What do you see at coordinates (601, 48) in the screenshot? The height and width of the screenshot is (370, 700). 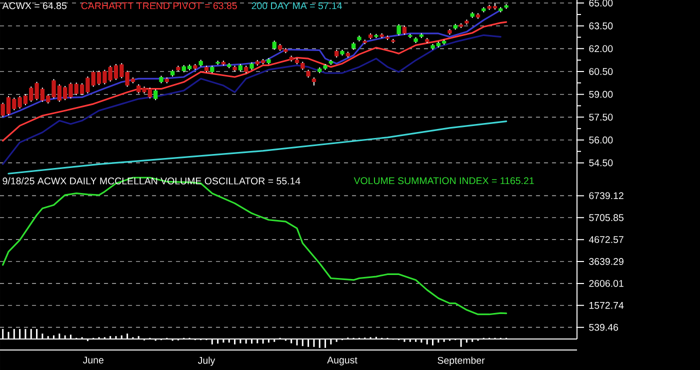 I see `y-tick-label: 62.00` at bounding box center [601, 48].